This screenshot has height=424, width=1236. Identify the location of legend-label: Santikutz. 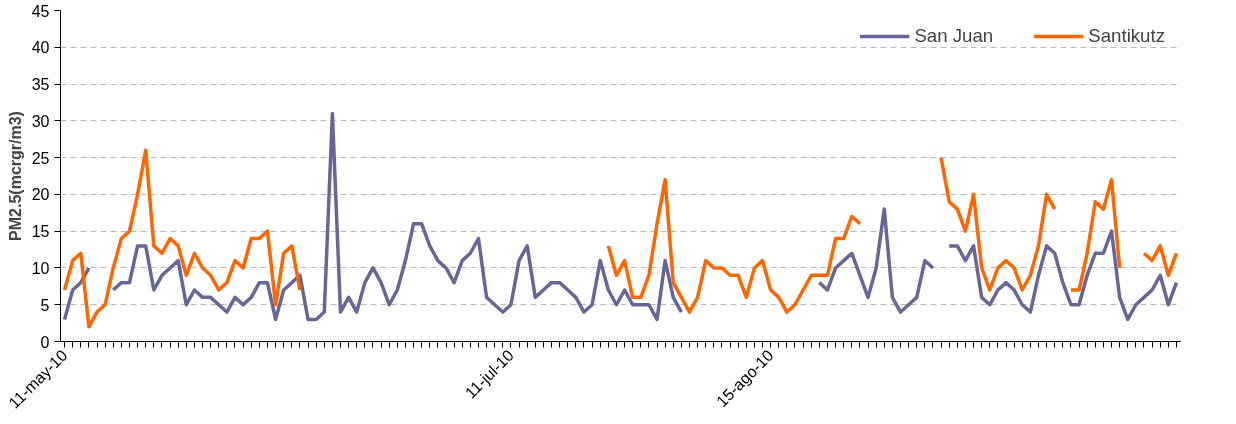
(1126, 36).